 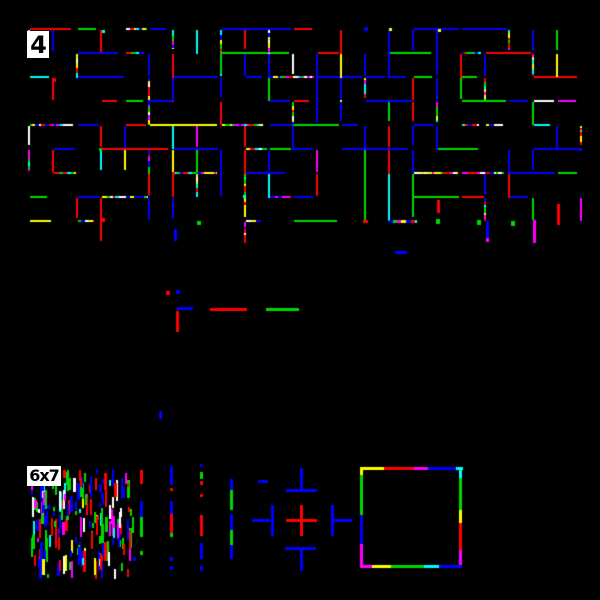 I want to click on top-region-label: 4, so click(x=38, y=44).